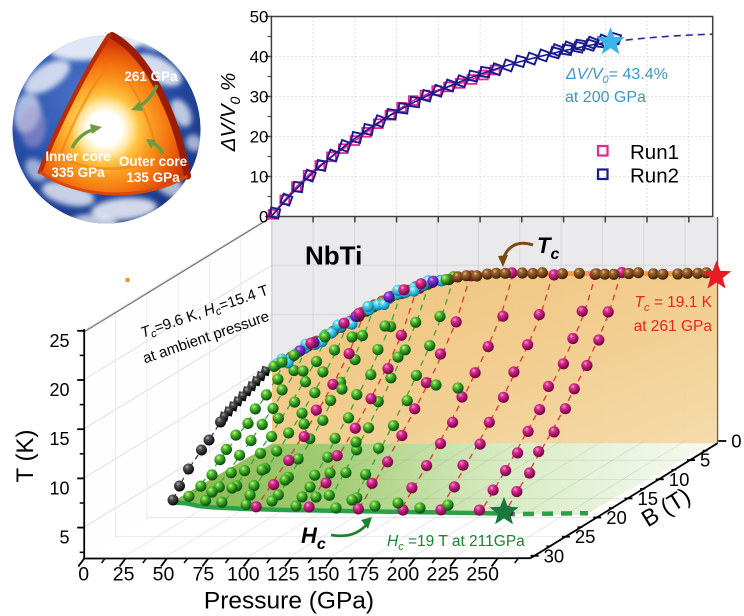 Image resolution: width=744 pixels, height=616 pixels. Describe the element at coordinates (151, 76) in the screenshot. I see `svg-text: 261 GPa` at that location.